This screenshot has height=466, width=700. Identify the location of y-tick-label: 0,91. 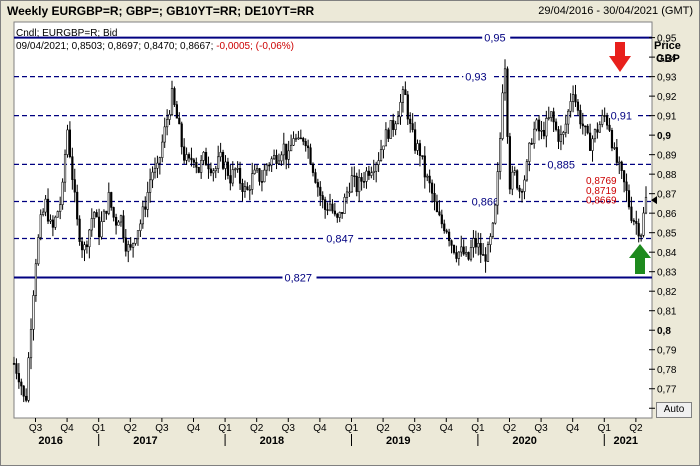
(667, 117).